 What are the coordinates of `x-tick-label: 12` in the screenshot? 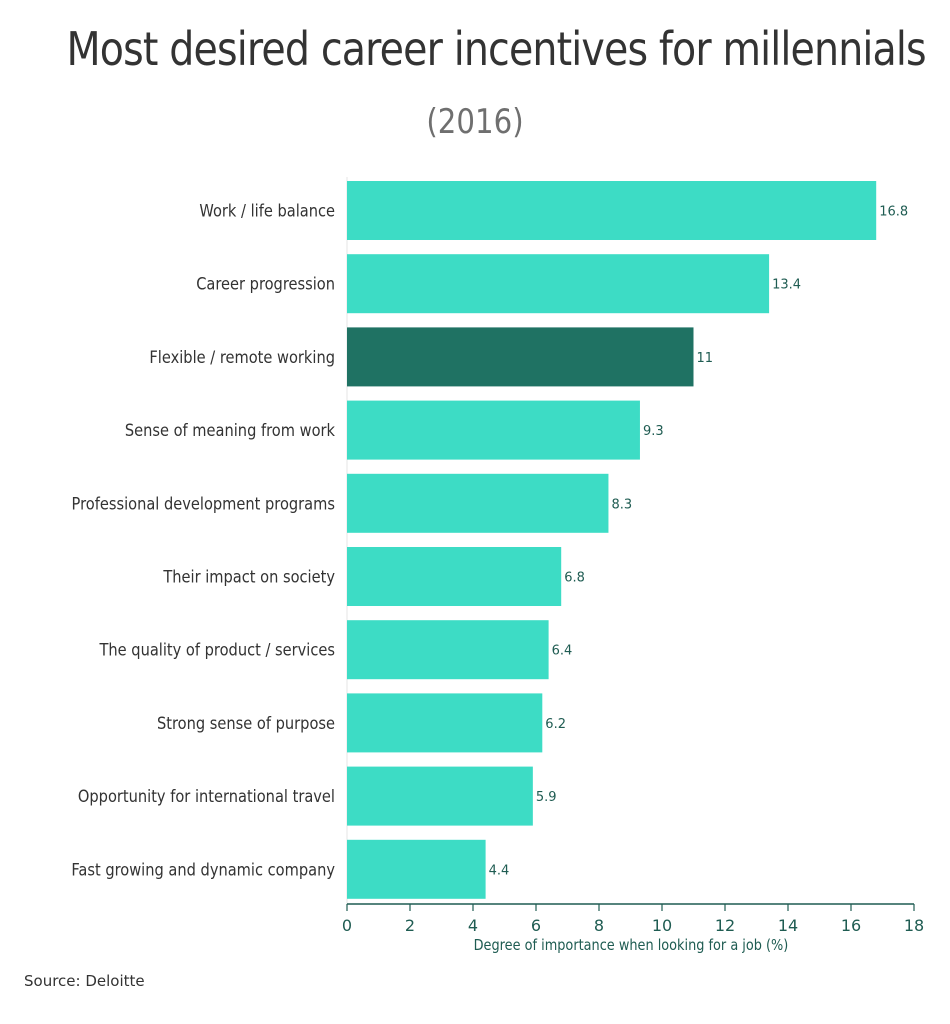 It's located at (725, 925).